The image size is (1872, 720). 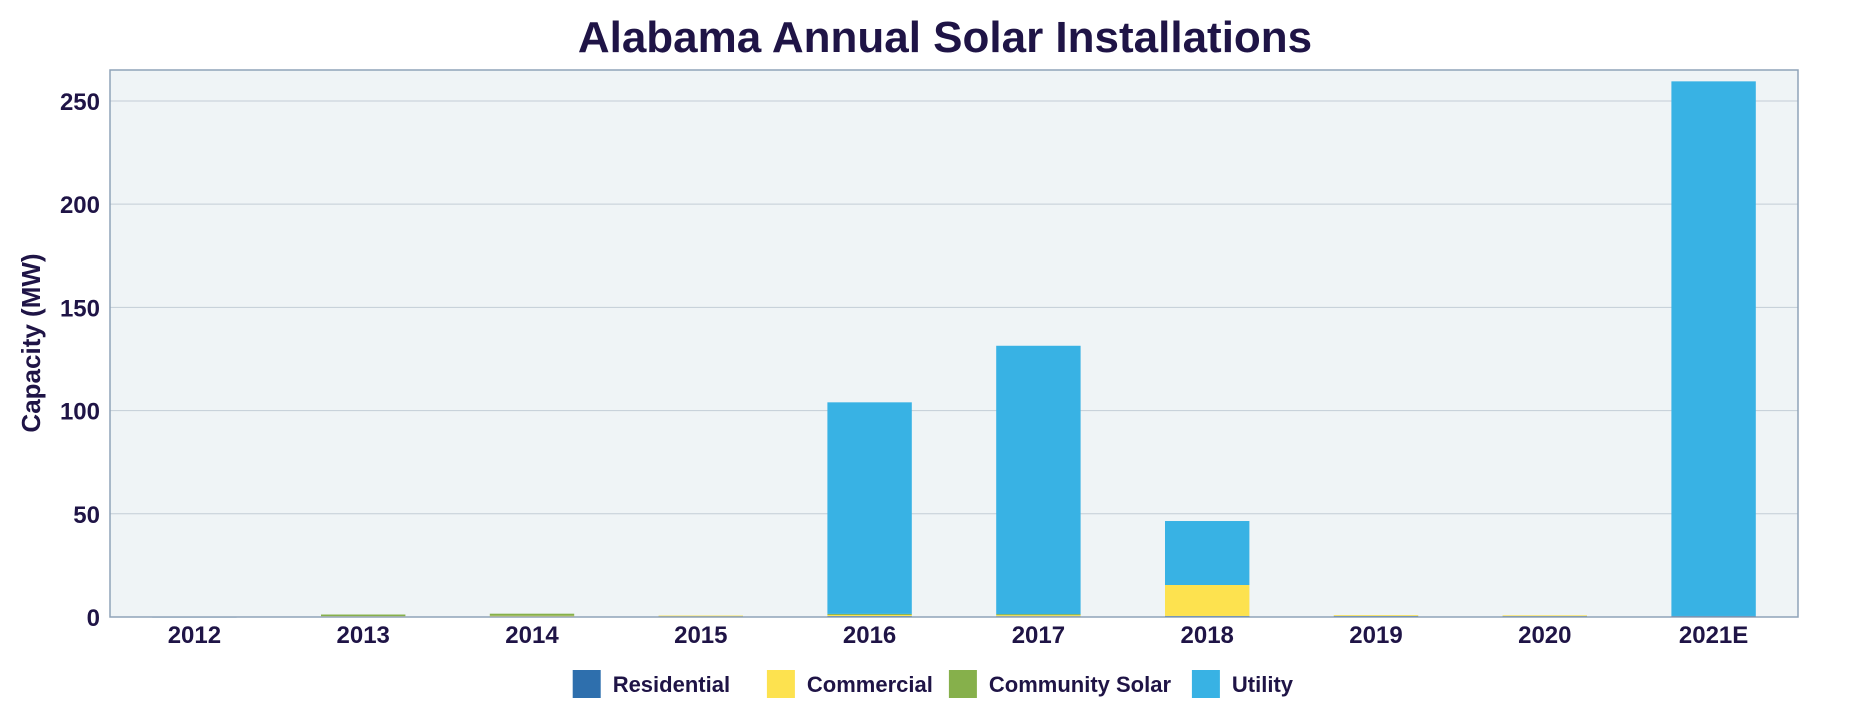 I want to click on bar-utility-2021e, so click(x=1713, y=348).